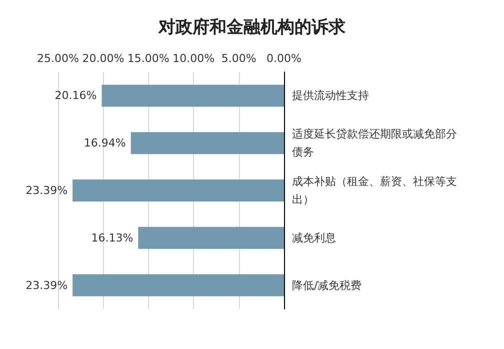 This screenshot has width=504, height=349. I want to click on data-label: 16.94%, so click(105, 143).